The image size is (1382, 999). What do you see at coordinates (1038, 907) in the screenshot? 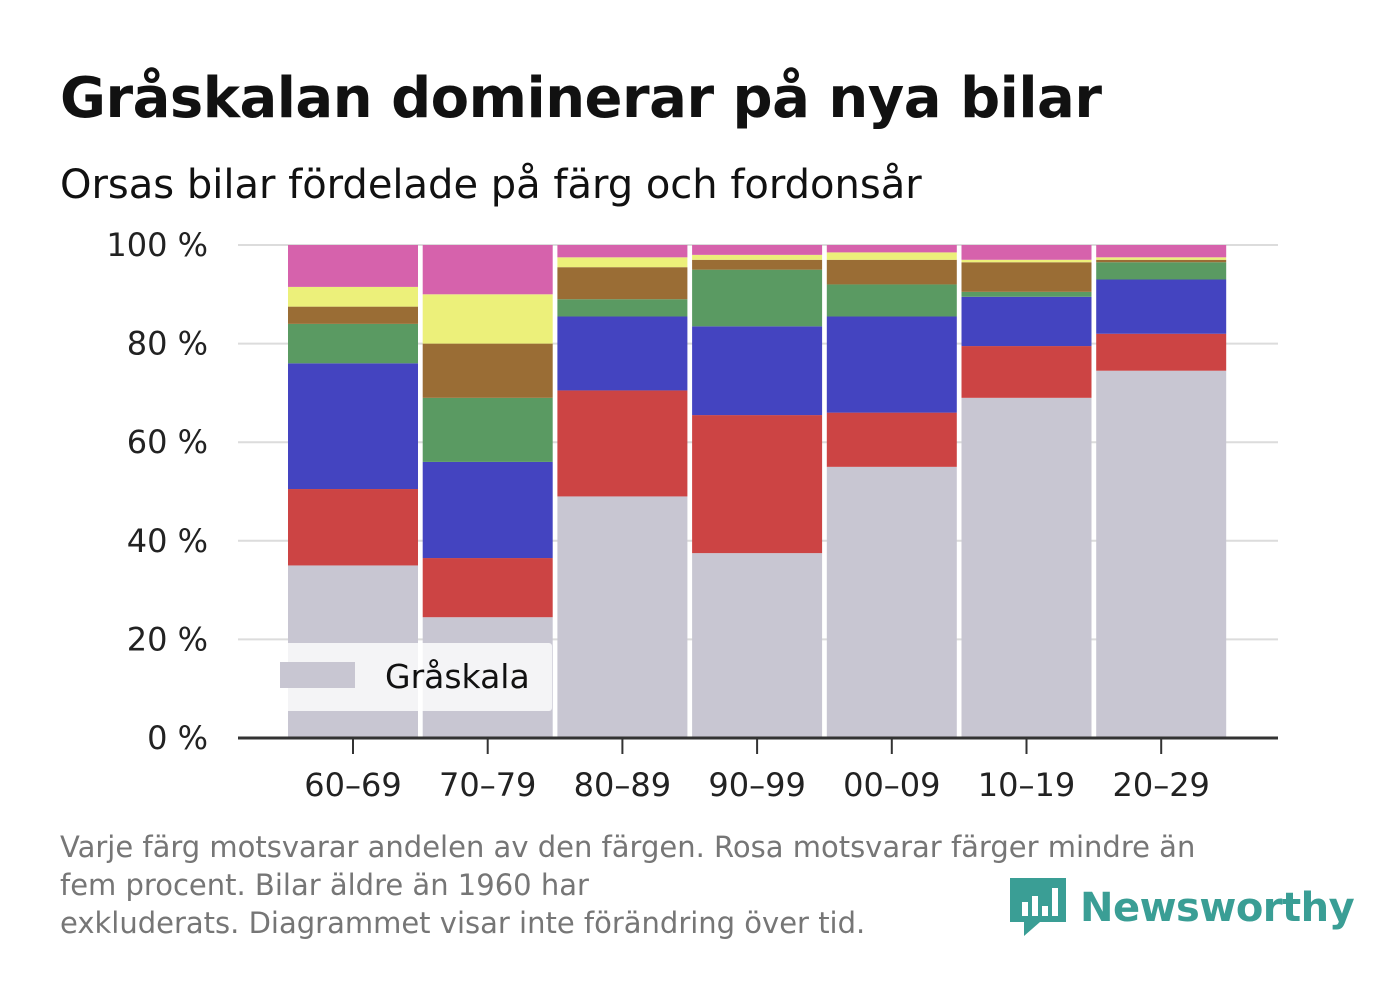
I see `newsworthy-logo-icon` at bounding box center [1038, 907].